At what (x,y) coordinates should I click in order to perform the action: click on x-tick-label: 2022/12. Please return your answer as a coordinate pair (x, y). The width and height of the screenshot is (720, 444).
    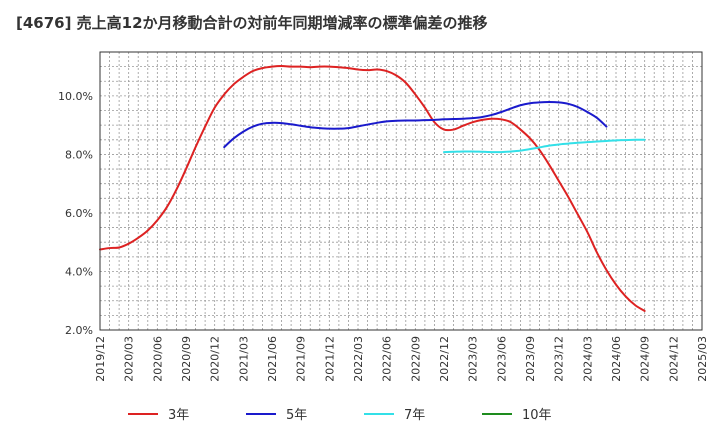
    Looking at the image, I should click on (444, 359).